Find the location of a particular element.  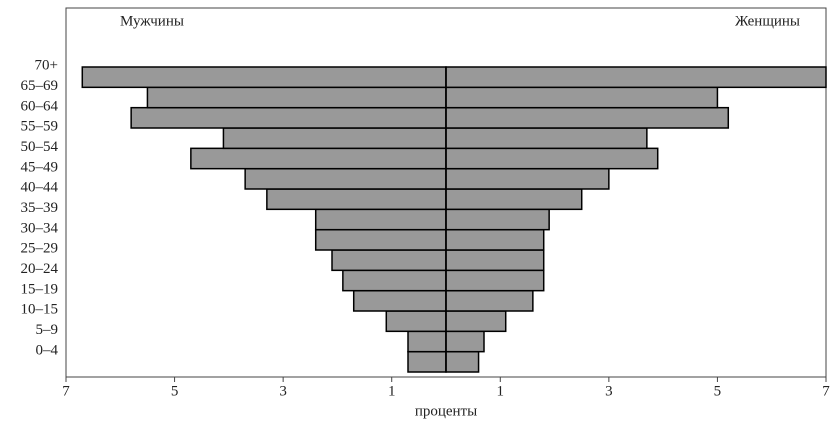

legend-right: Женщины is located at coordinates (767, 21).